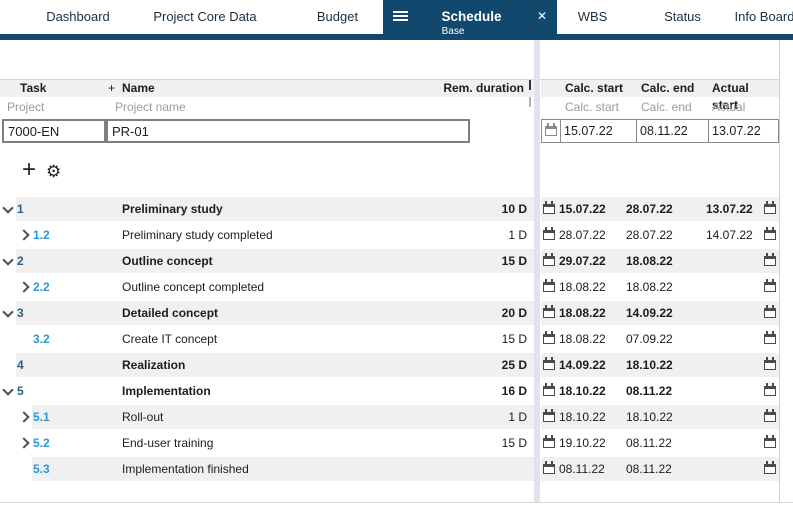 The width and height of the screenshot is (793, 508). I want to click on task-row-dates: 15.07.22 28.07.22 13.07.22, so click(660, 209).